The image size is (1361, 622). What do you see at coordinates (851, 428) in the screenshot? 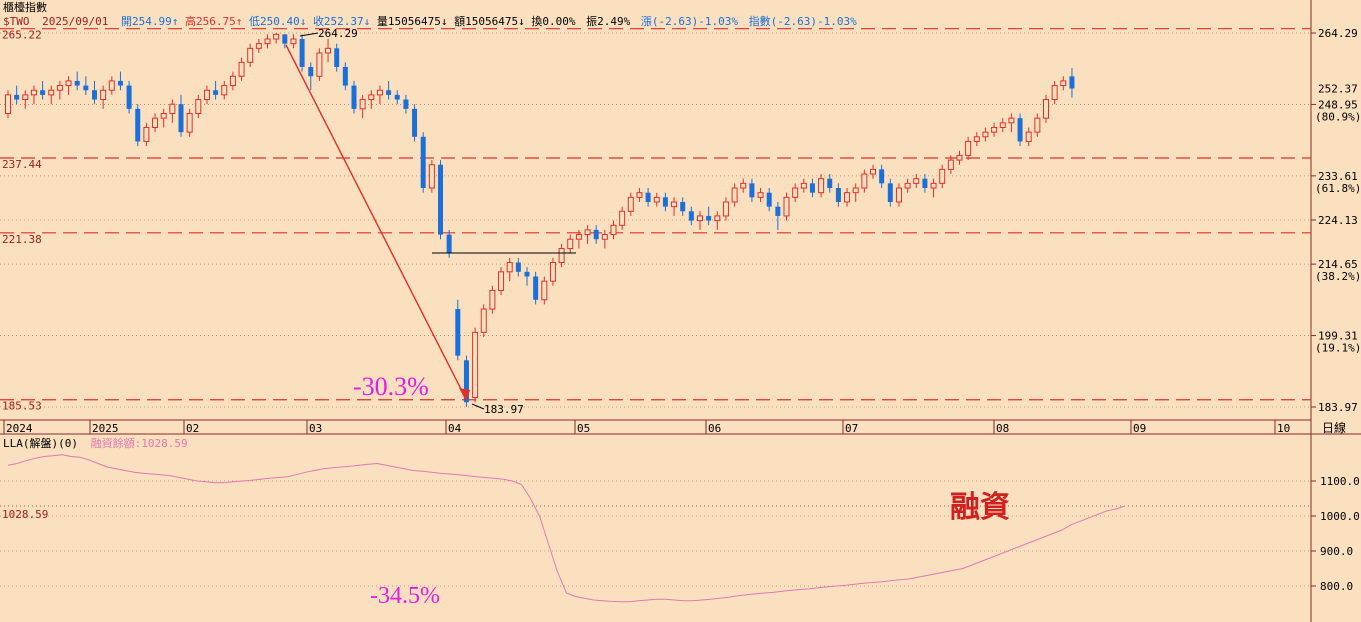
I see `x-tick-label: 07` at bounding box center [851, 428].